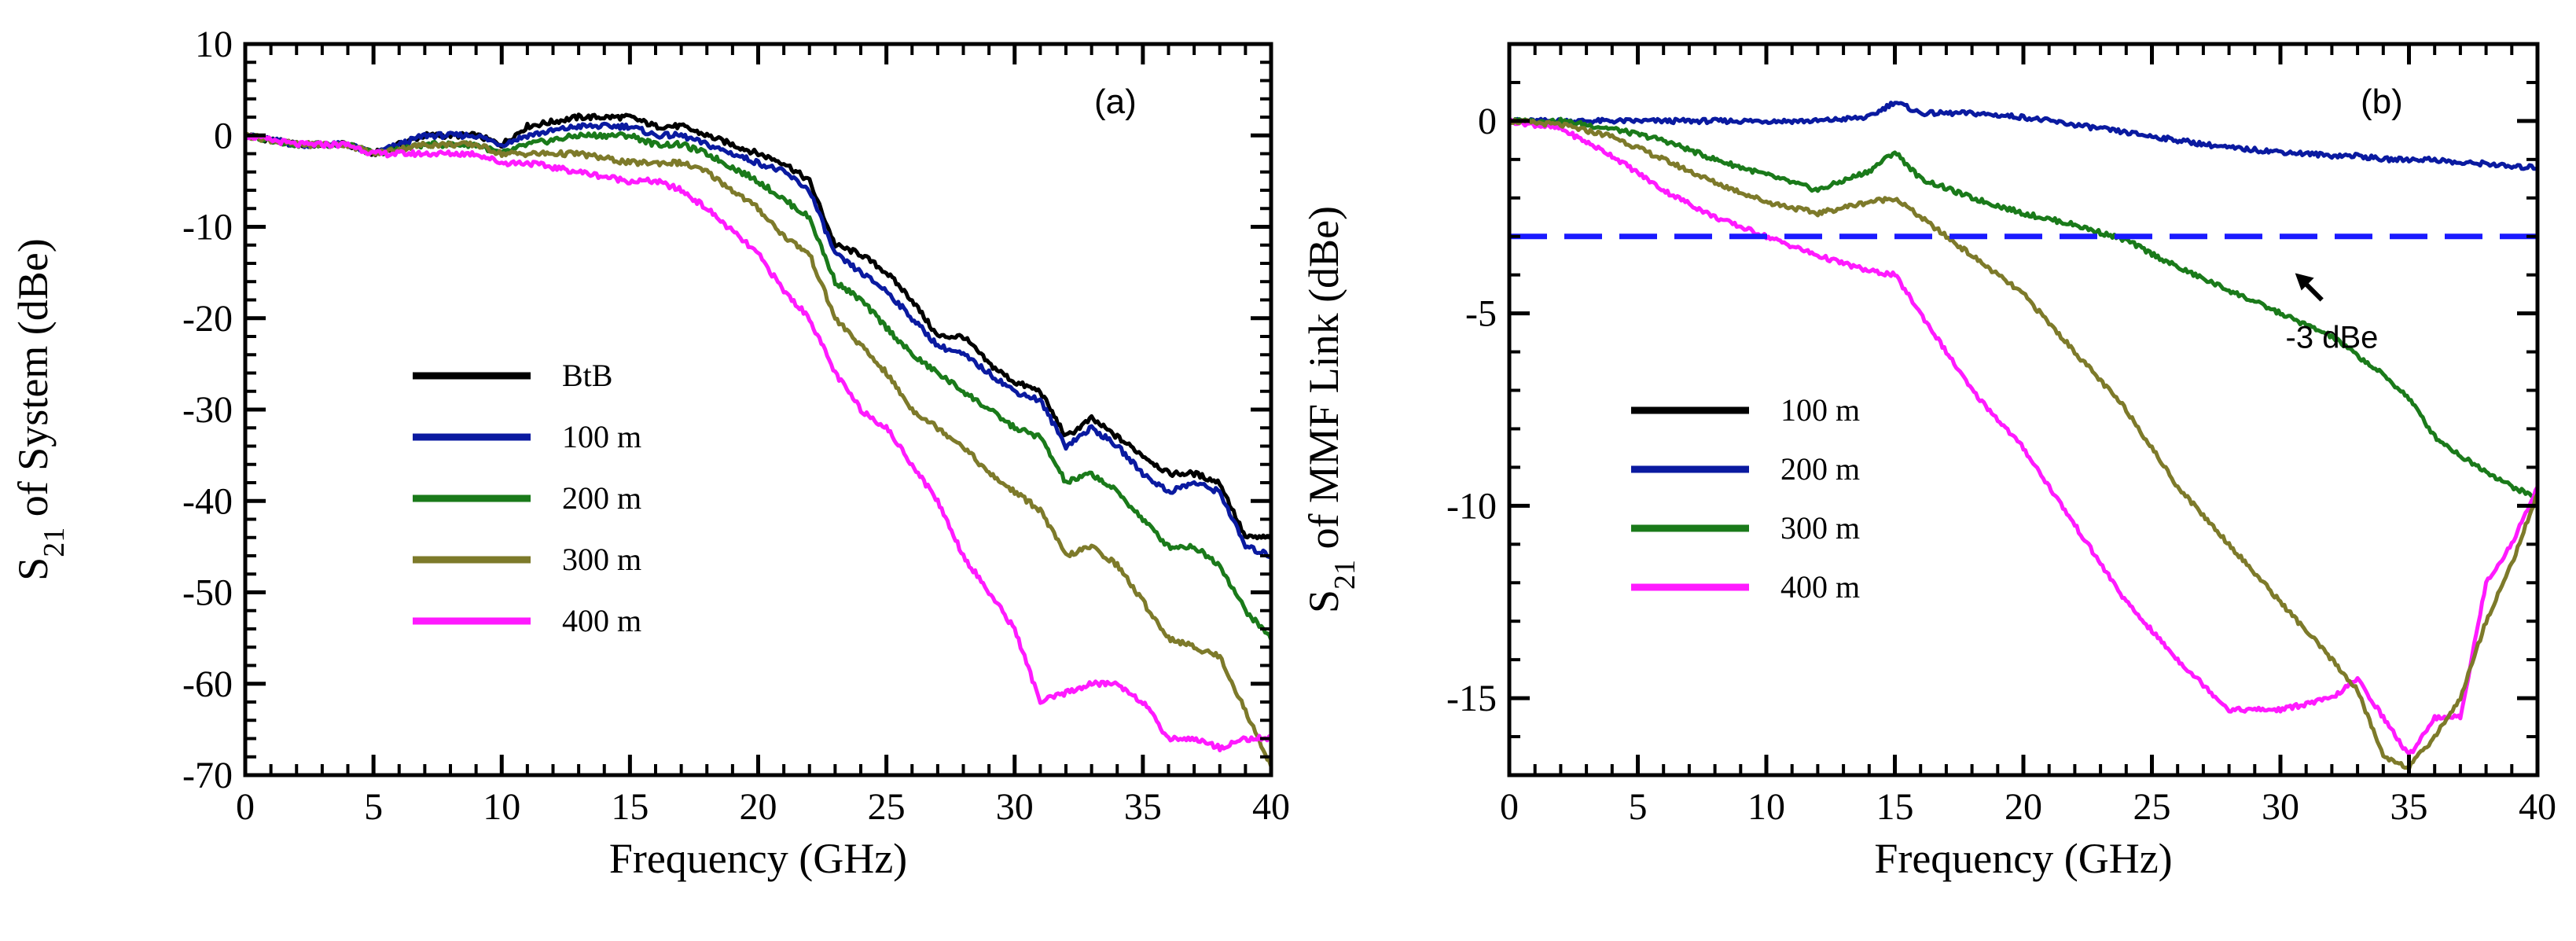 The width and height of the screenshot is (2576, 941). Describe the element at coordinates (2332, 338) in the screenshot. I see `annotation-label: -3 dBe` at that location.